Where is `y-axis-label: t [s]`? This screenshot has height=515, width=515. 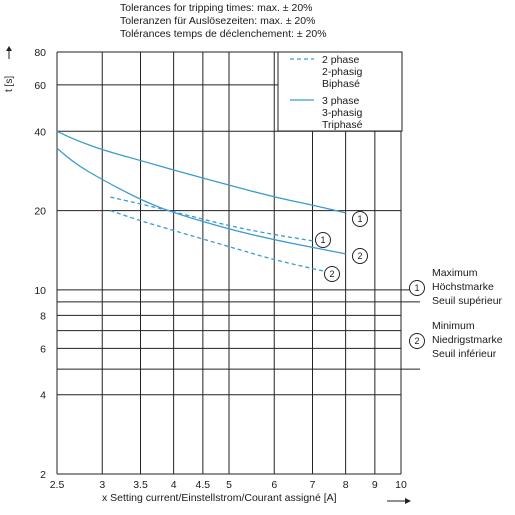 y-axis-label: t [s] is located at coordinates (9, 83).